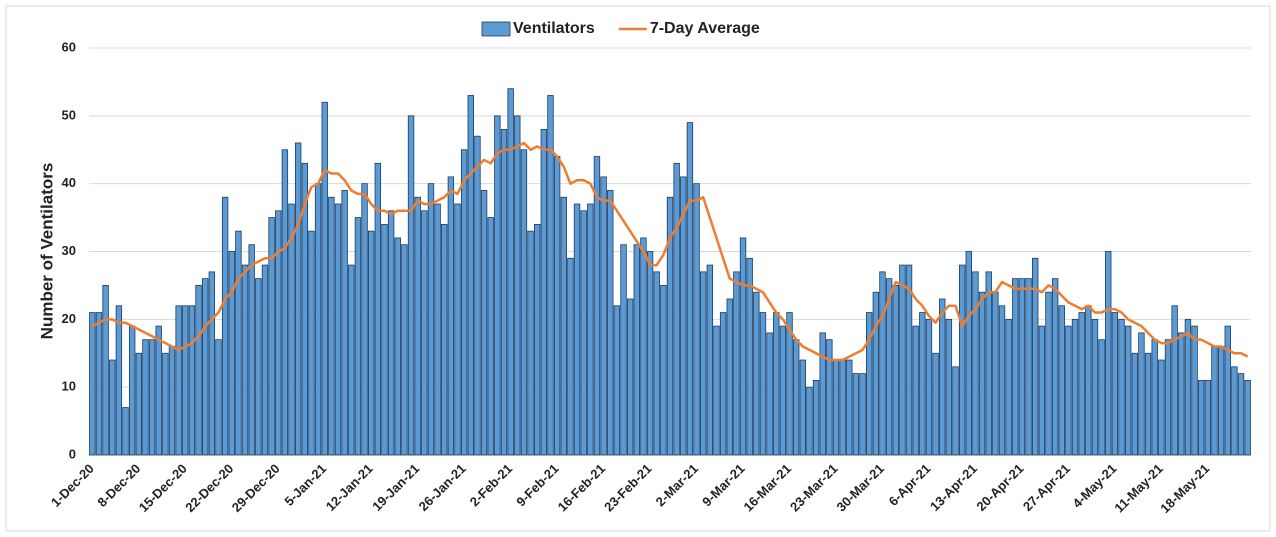 This screenshot has width=1276, height=537. What do you see at coordinates (72, 453) in the screenshot?
I see `y-tick-label: 0` at bounding box center [72, 453].